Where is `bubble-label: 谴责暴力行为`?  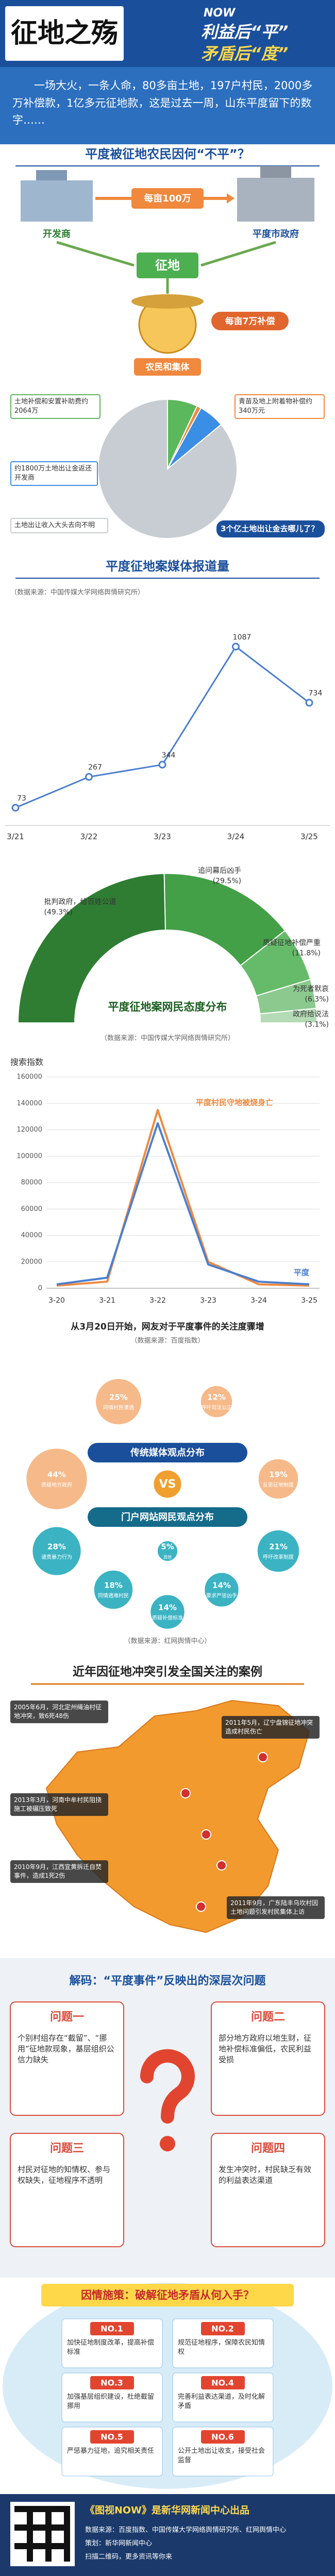
bubble-label: 谴责暴力行为 is located at coordinates (56, 1557).